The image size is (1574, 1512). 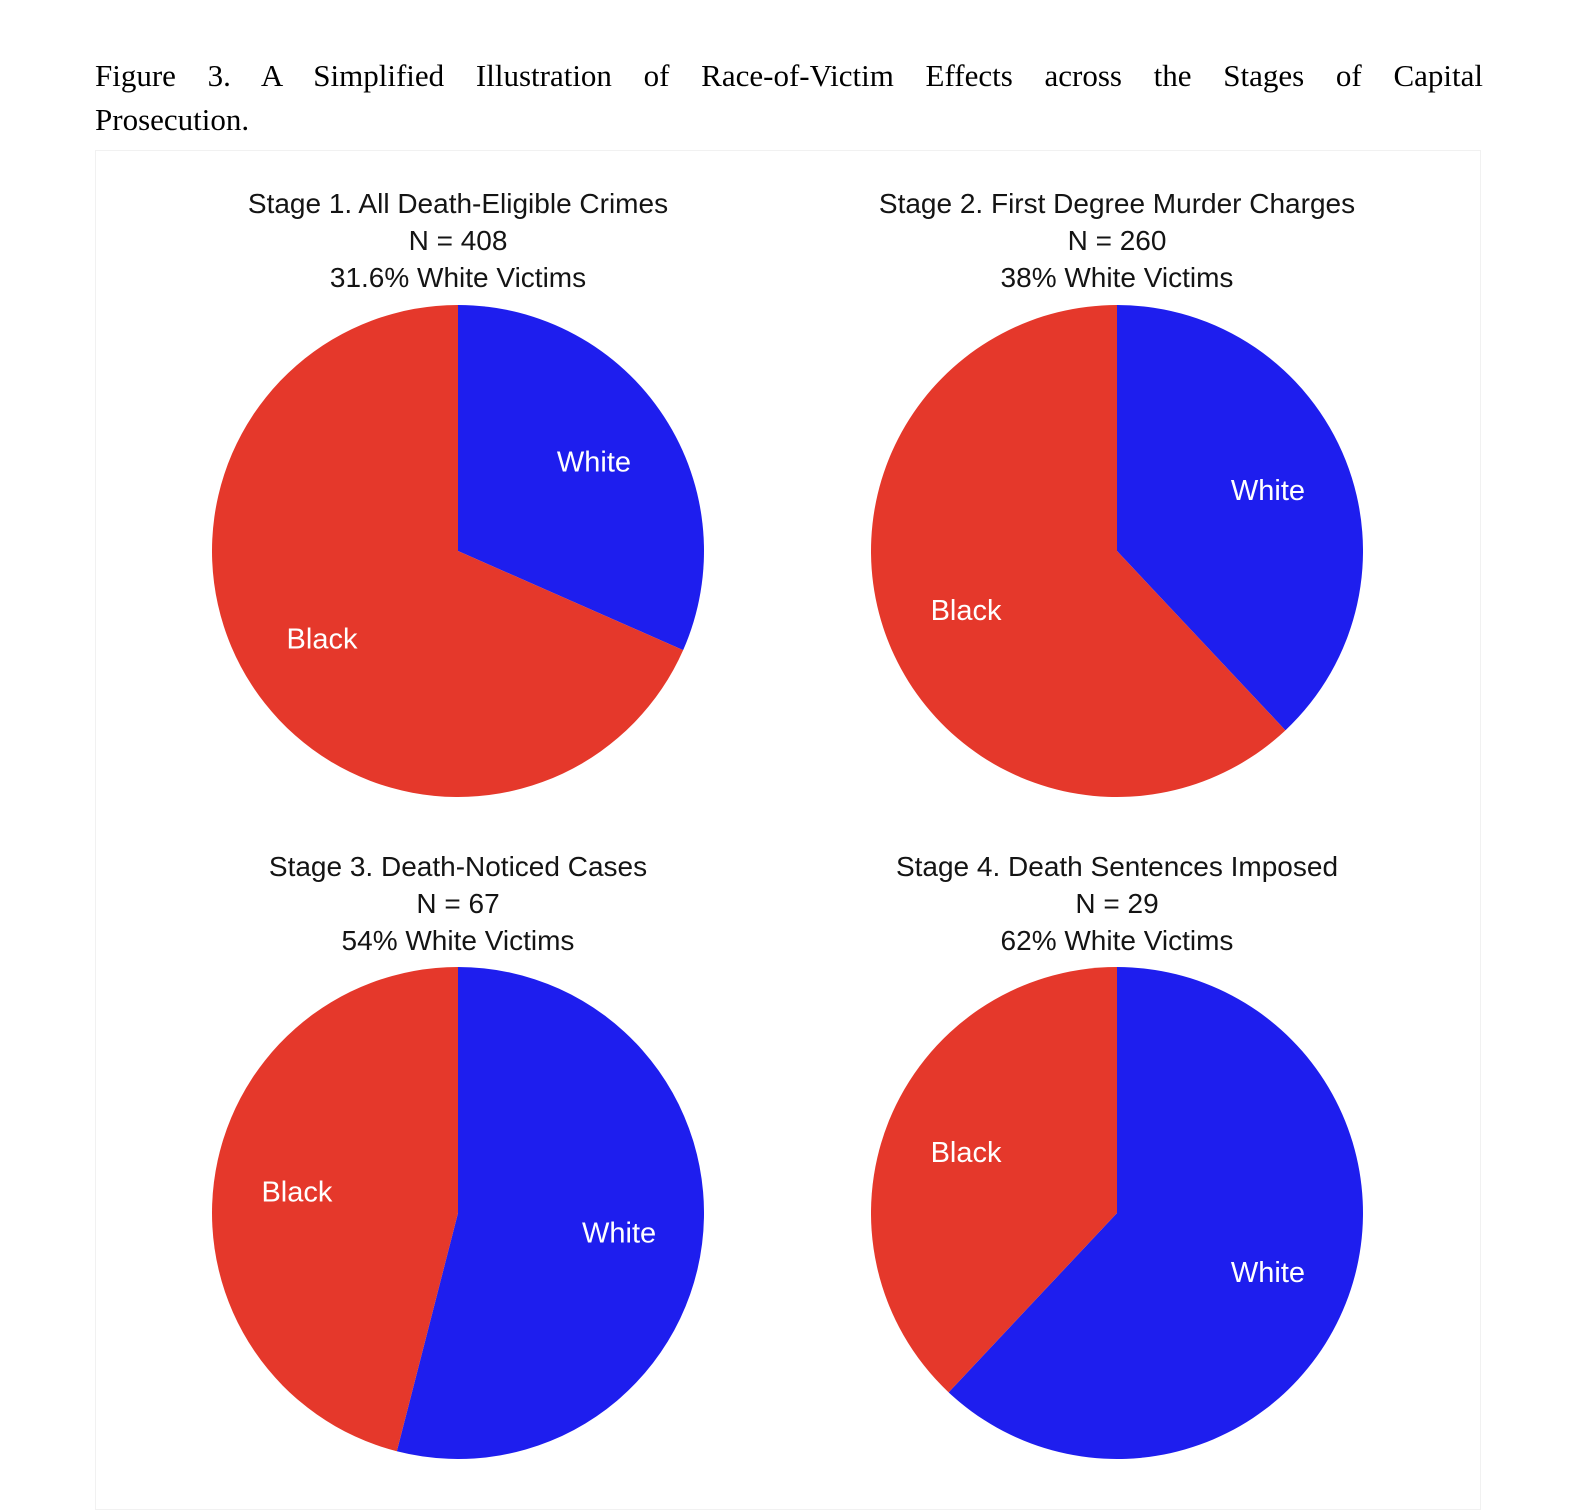 I want to click on pie-title-n: N = 408, so click(x=458, y=240).